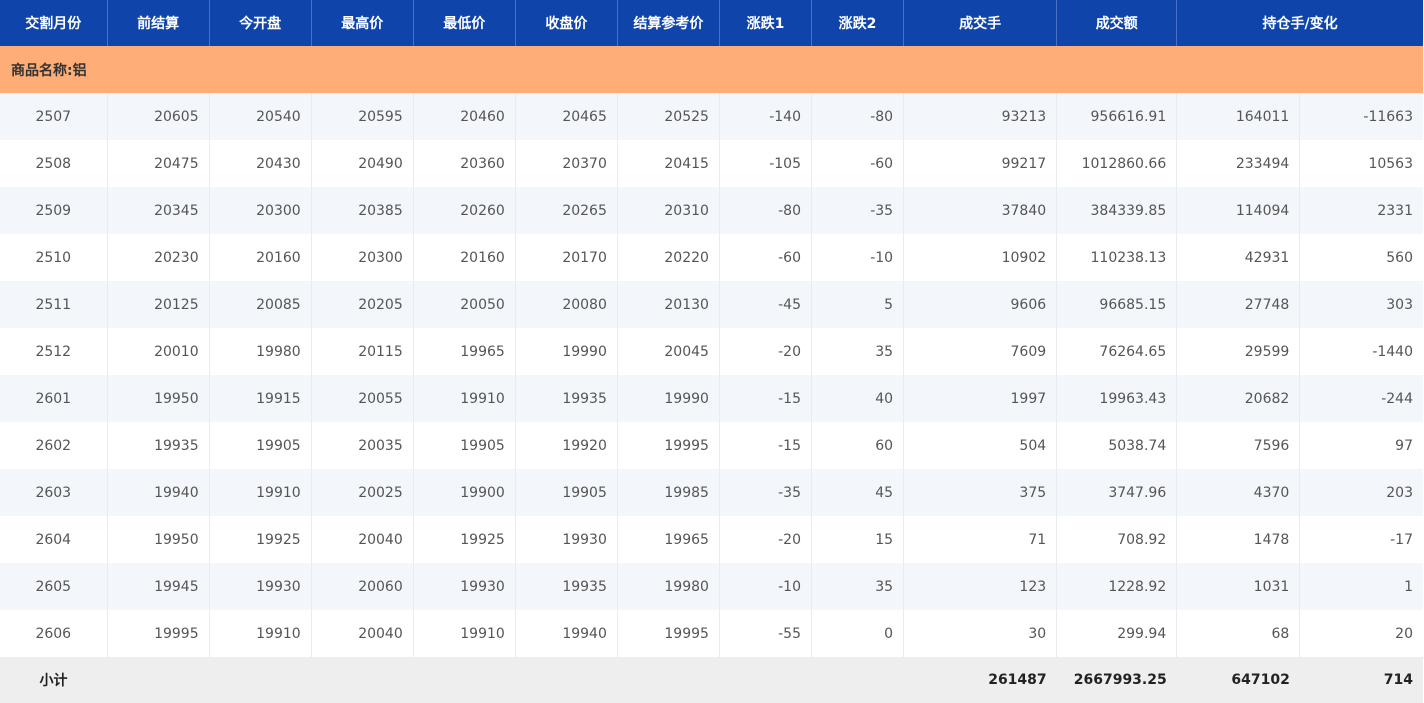 The width and height of the screenshot is (1424, 703). I want to click on table-cell: 20385, so click(362, 210).